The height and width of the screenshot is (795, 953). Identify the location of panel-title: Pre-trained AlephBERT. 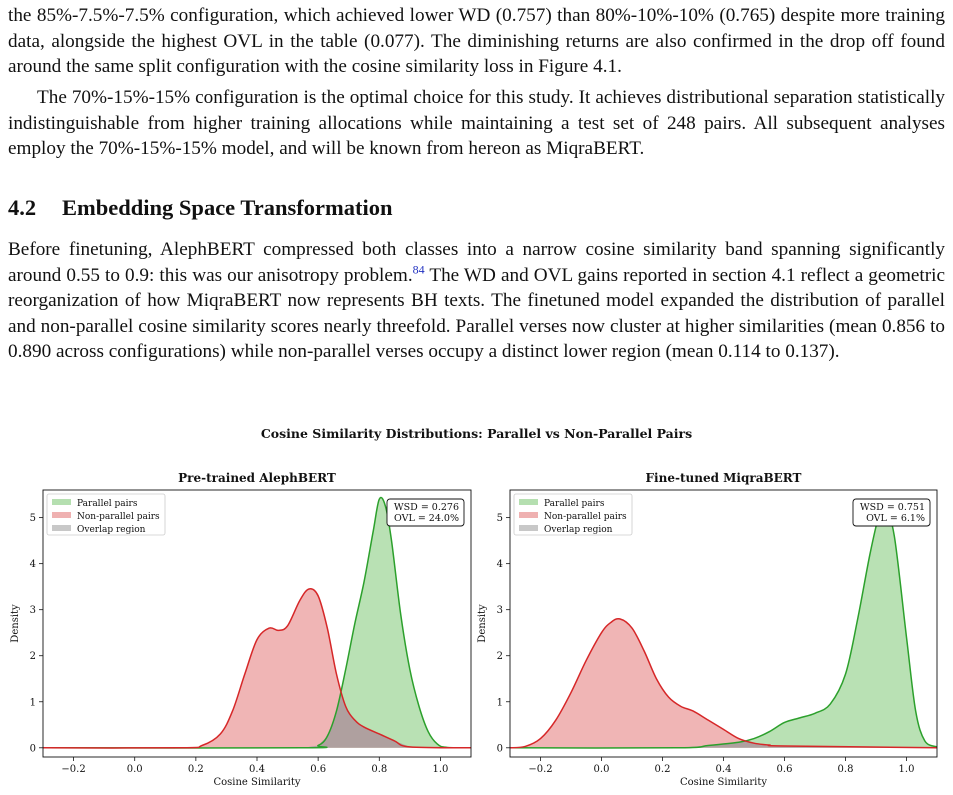
(257, 478).